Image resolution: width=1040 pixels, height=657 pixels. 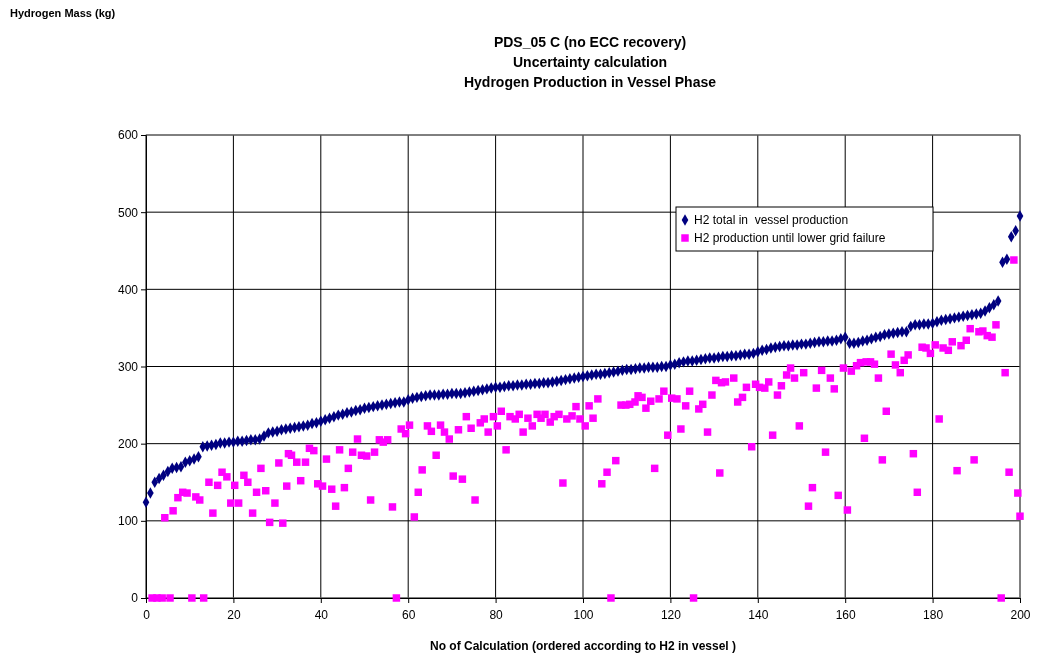 What do you see at coordinates (409, 615) in the screenshot?
I see `x-tick-label: 60` at bounding box center [409, 615].